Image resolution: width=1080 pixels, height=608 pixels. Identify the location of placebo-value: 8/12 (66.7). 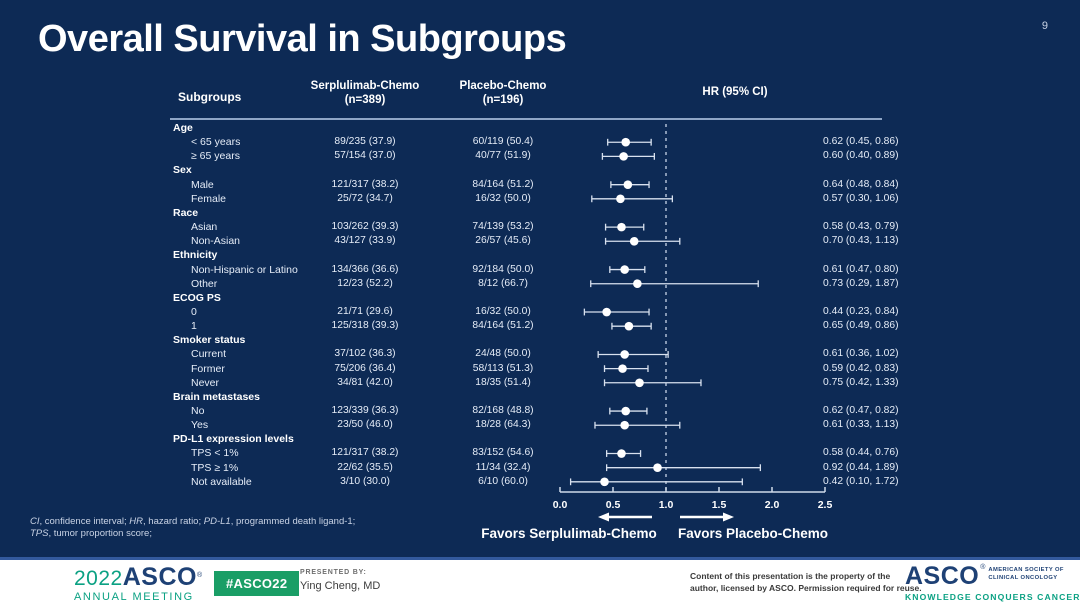
(503, 283).